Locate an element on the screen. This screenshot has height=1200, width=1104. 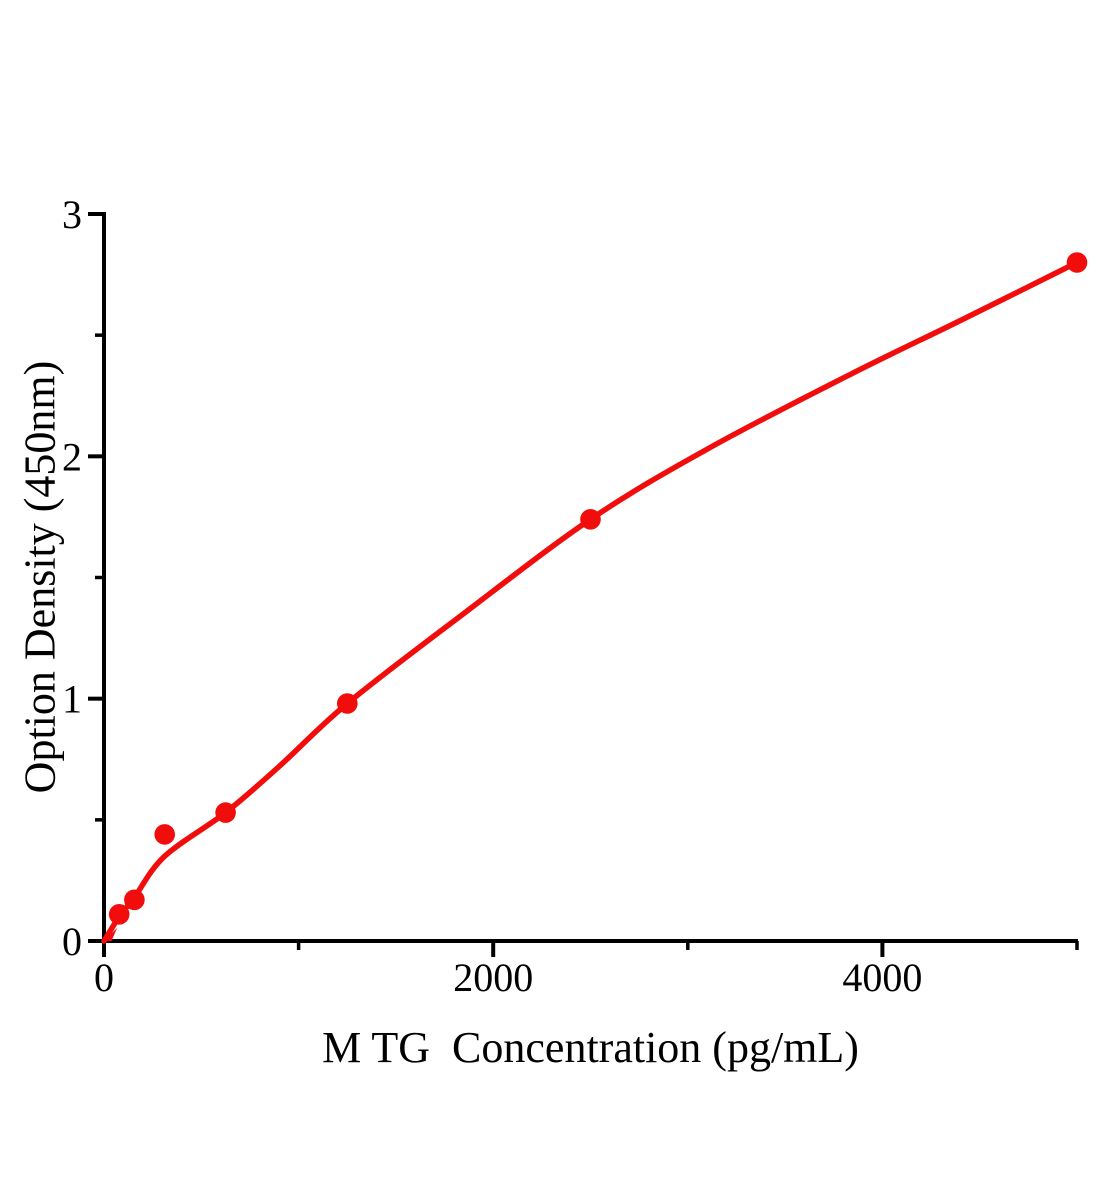
y-tick-label: 2 is located at coordinates (72, 456).